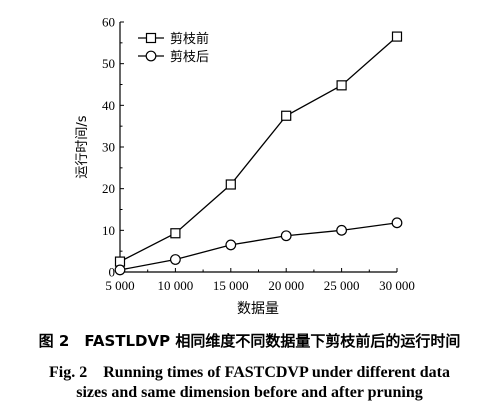  What do you see at coordinates (258, 309) in the screenshot?
I see `x-axis-label: 数据量` at bounding box center [258, 309].